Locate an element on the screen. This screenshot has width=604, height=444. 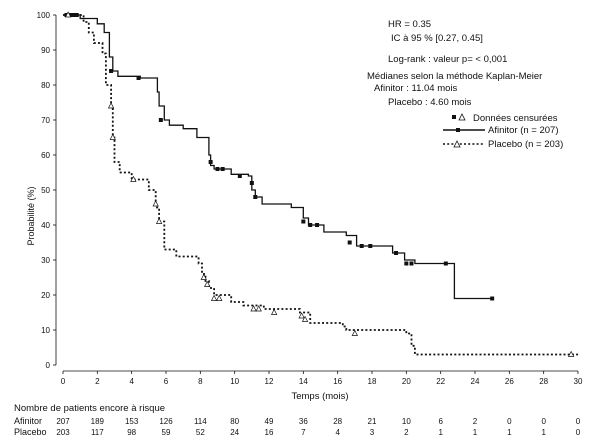
at-risk-row-label: Placebo is located at coordinates (30, 432).